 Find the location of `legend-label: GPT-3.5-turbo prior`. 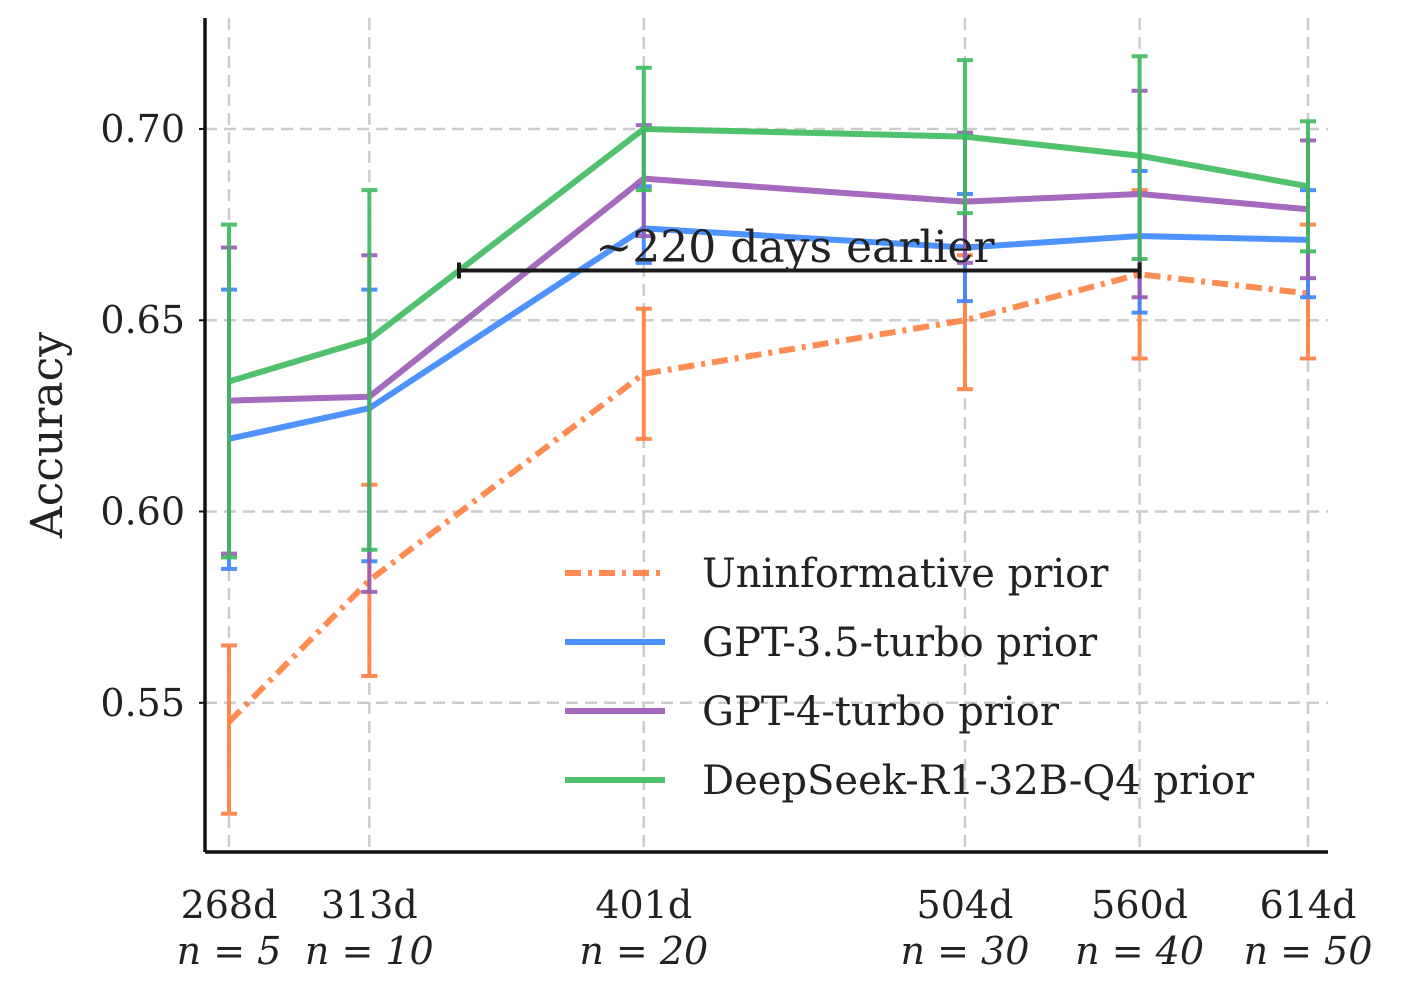

legend-label: GPT-3.5-turbo prior is located at coordinates (900, 643).